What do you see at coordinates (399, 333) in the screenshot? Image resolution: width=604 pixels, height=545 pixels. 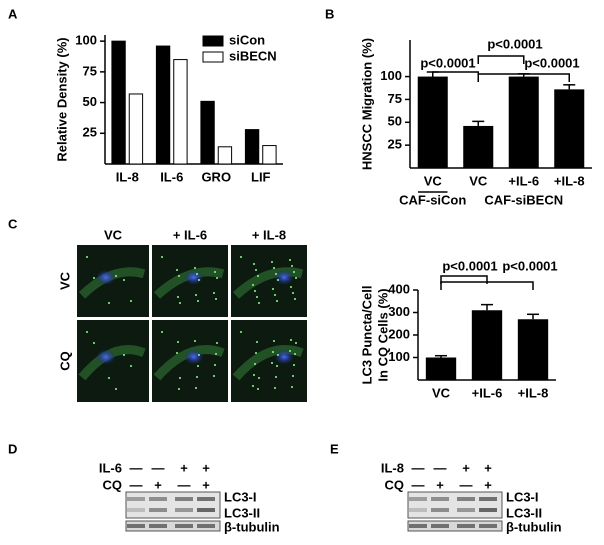 I see `y-tick-label: 200` at bounding box center [399, 333].